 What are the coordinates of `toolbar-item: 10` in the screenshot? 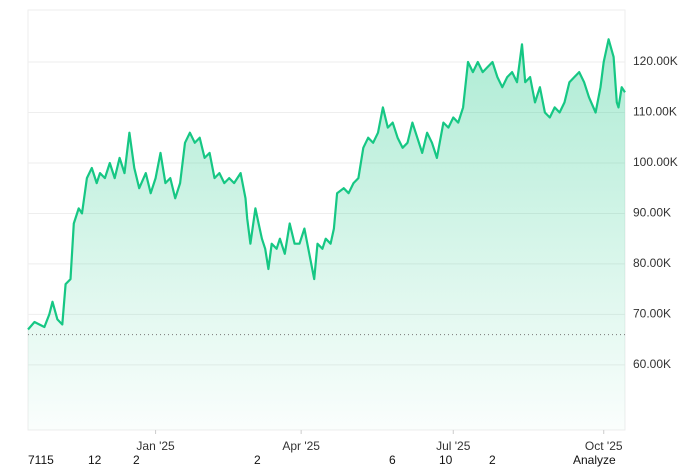 It's located at (446, 460).